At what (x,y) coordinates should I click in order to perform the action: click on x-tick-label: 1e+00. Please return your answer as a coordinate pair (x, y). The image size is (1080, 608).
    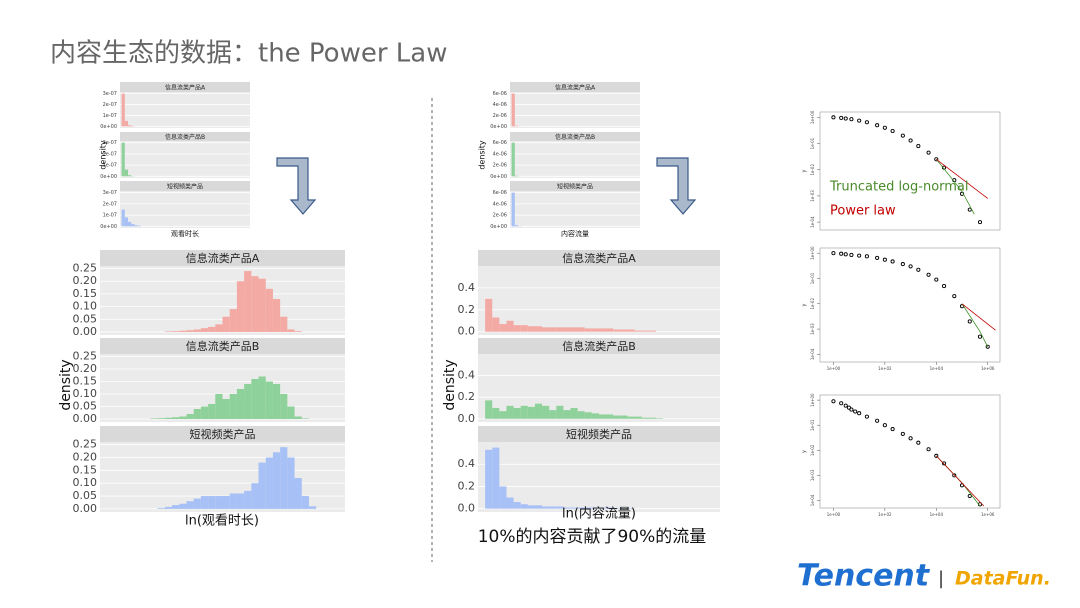
    Looking at the image, I should click on (834, 514).